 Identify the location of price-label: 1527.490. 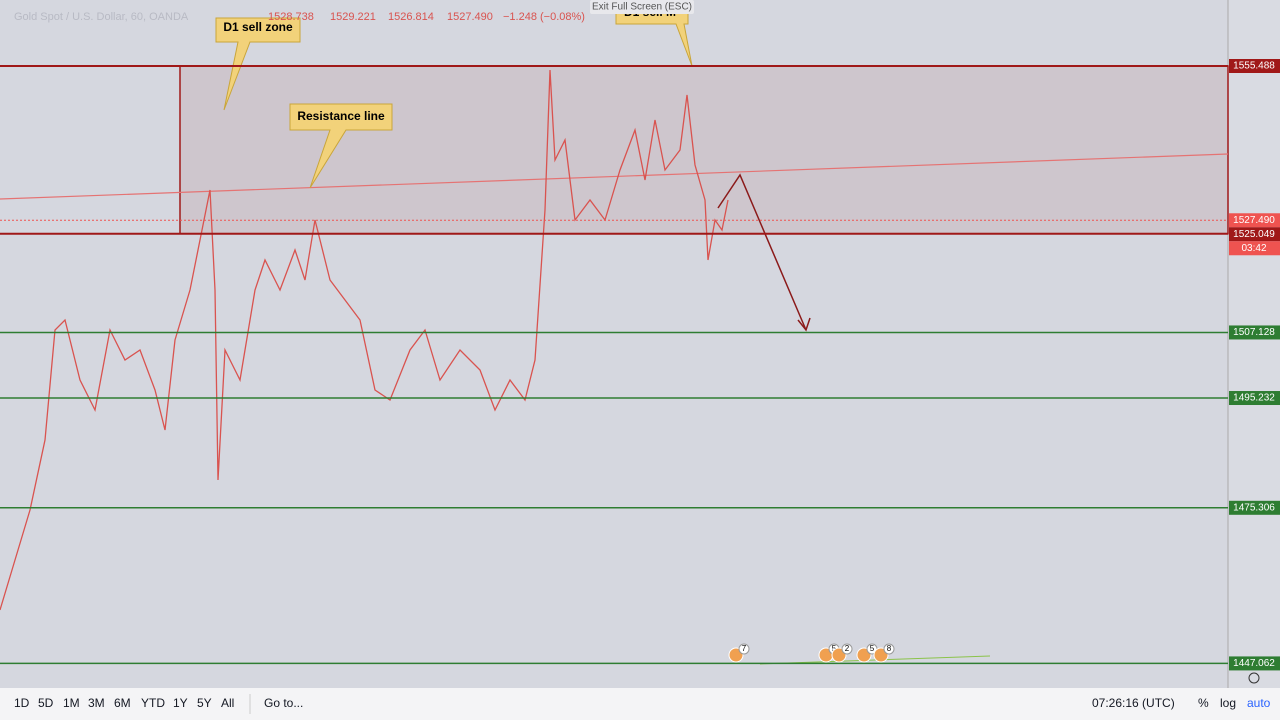
(1254, 220).